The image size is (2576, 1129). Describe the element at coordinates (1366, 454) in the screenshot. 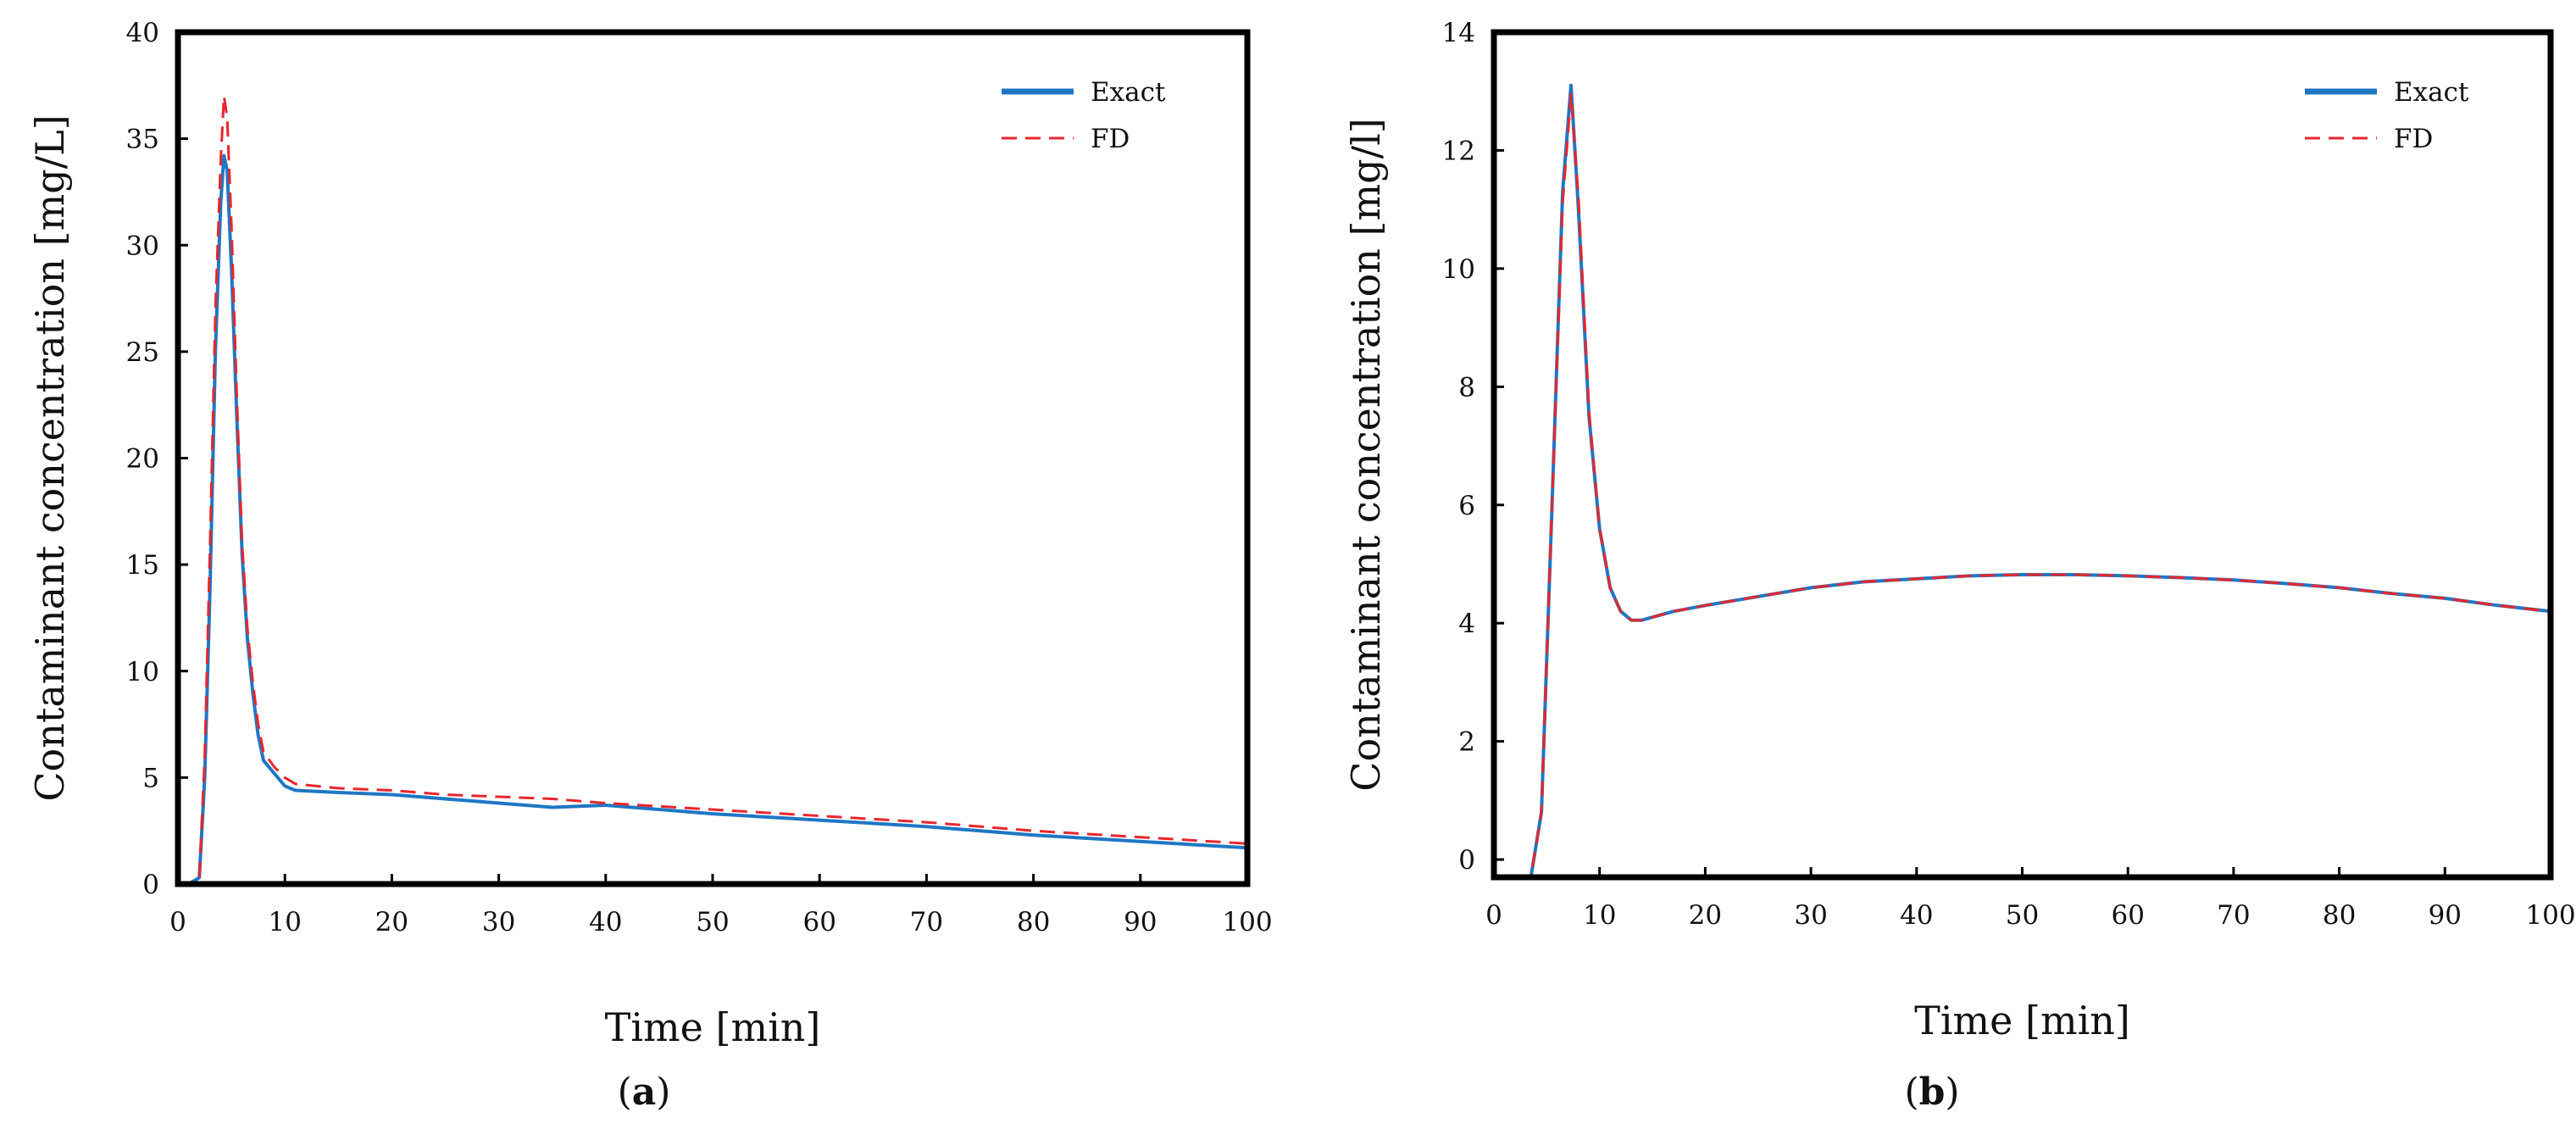

I see `y-axis-title: Contaminant concentration [mg/l]` at that location.